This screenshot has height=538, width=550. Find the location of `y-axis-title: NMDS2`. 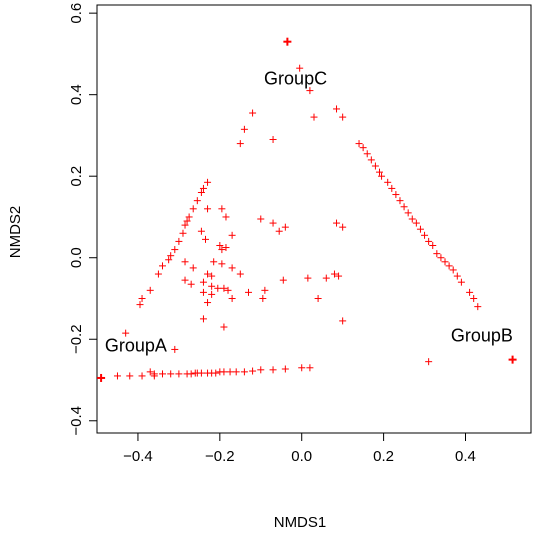

y-axis-title: NMDS2 is located at coordinates (15, 232).